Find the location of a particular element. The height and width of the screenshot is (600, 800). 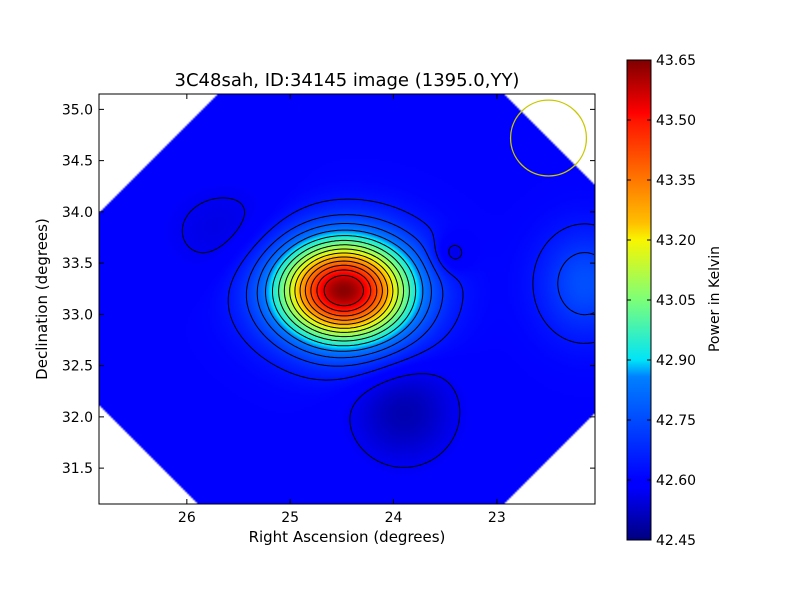

y-tick-label: 34.5 is located at coordinates (77, 162).